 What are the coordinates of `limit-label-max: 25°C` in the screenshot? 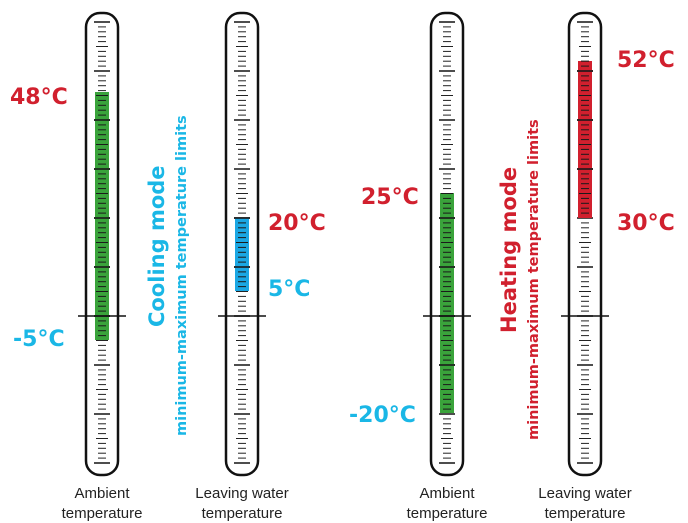 It's located at (390, 197).